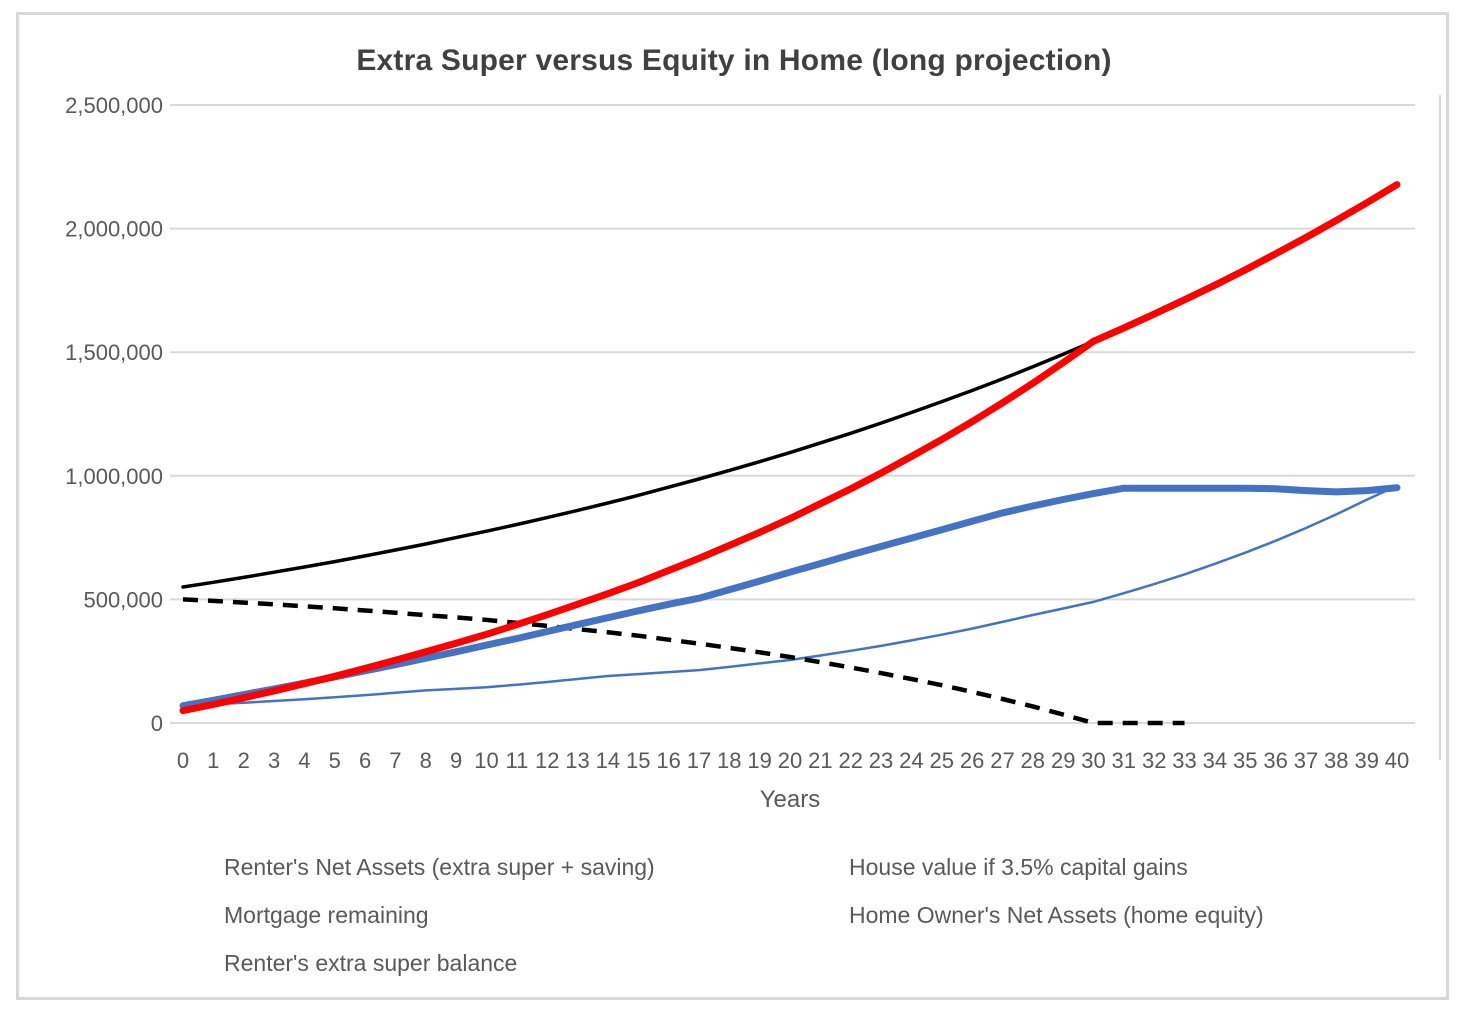  I want to click on x-tick-label: 20, so click(790, 760).